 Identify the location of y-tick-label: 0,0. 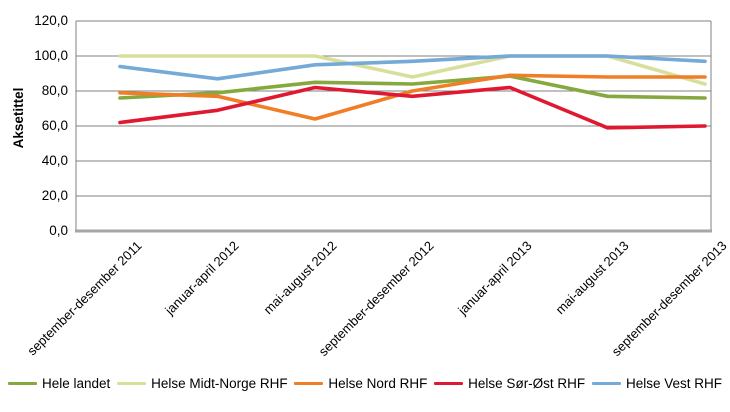
(58, 230).